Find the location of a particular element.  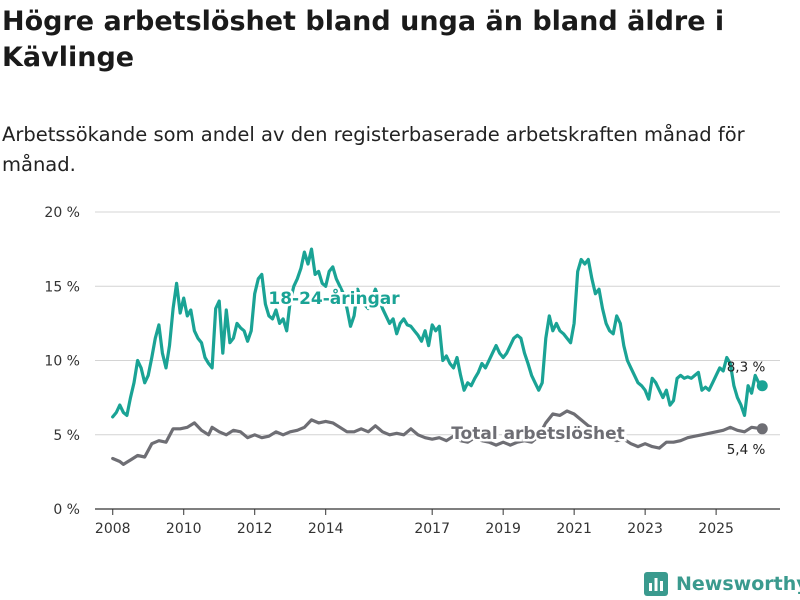

y-tick-label: 20 % is located at coordinates (62, 213).